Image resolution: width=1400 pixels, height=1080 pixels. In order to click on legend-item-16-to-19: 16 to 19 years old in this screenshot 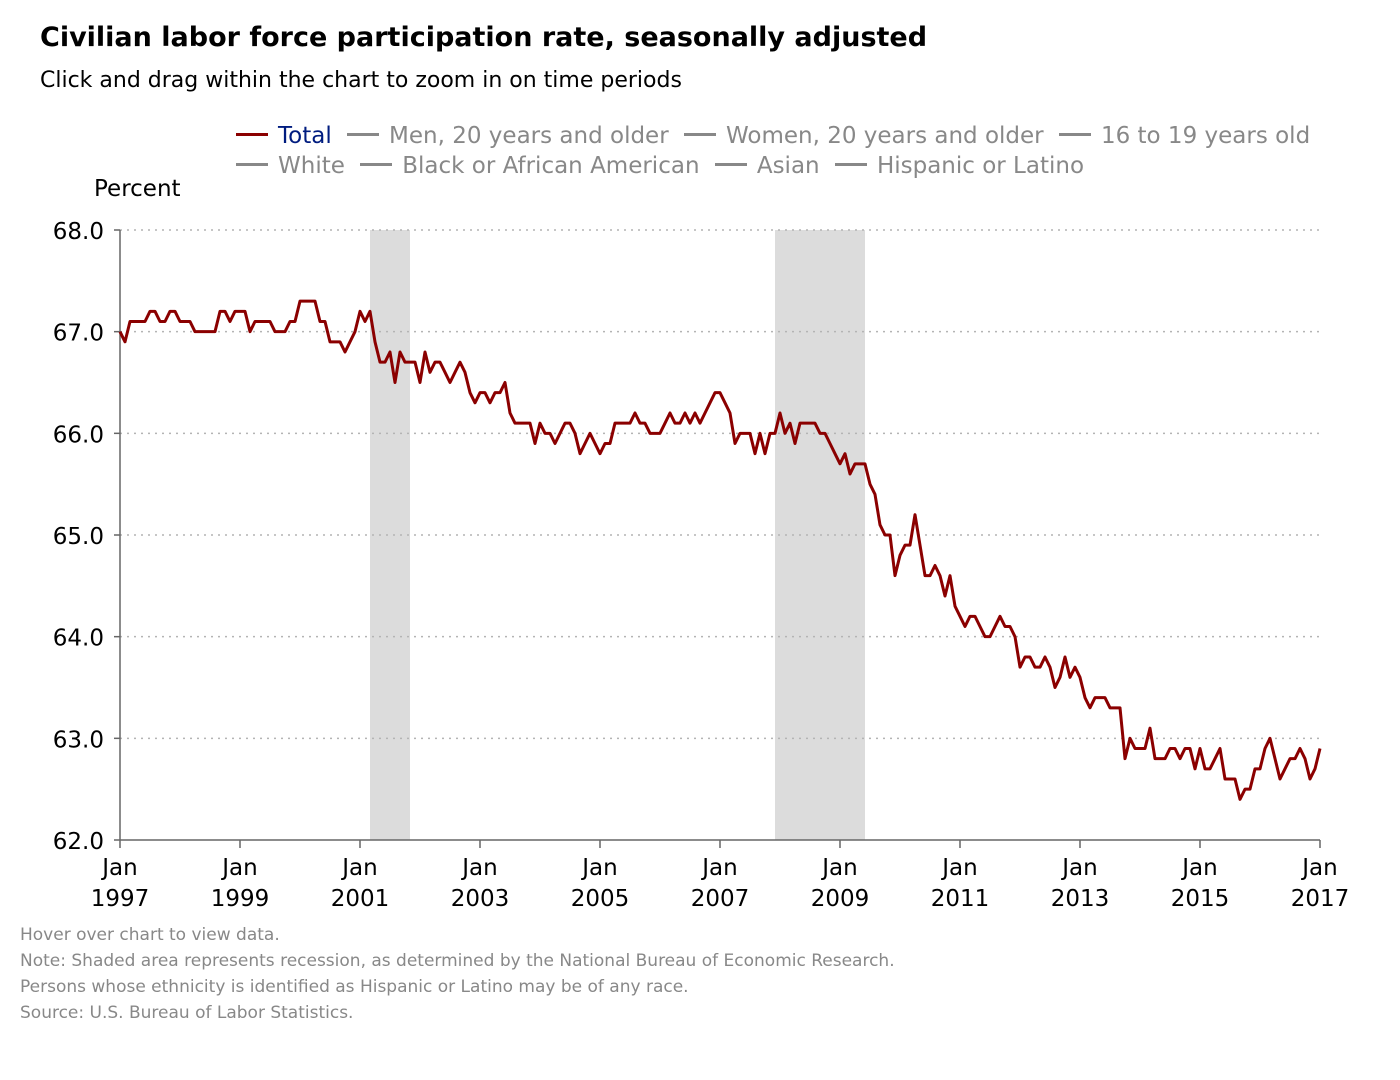, I will do `click(1184, 136)`.